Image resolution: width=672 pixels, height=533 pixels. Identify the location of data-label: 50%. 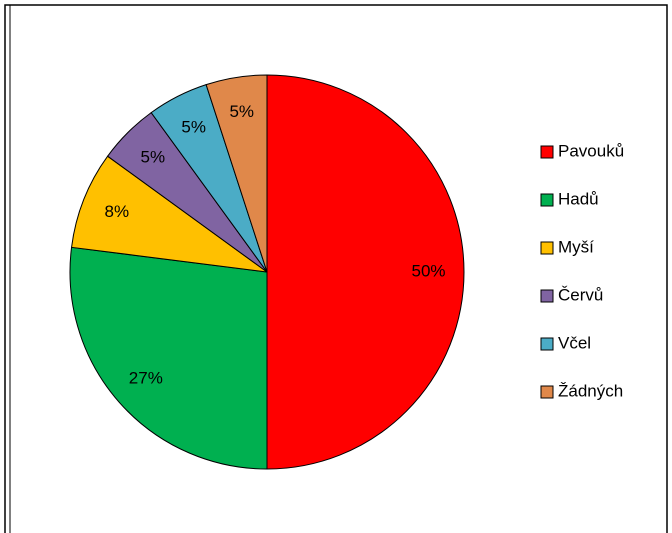
(429, 270).